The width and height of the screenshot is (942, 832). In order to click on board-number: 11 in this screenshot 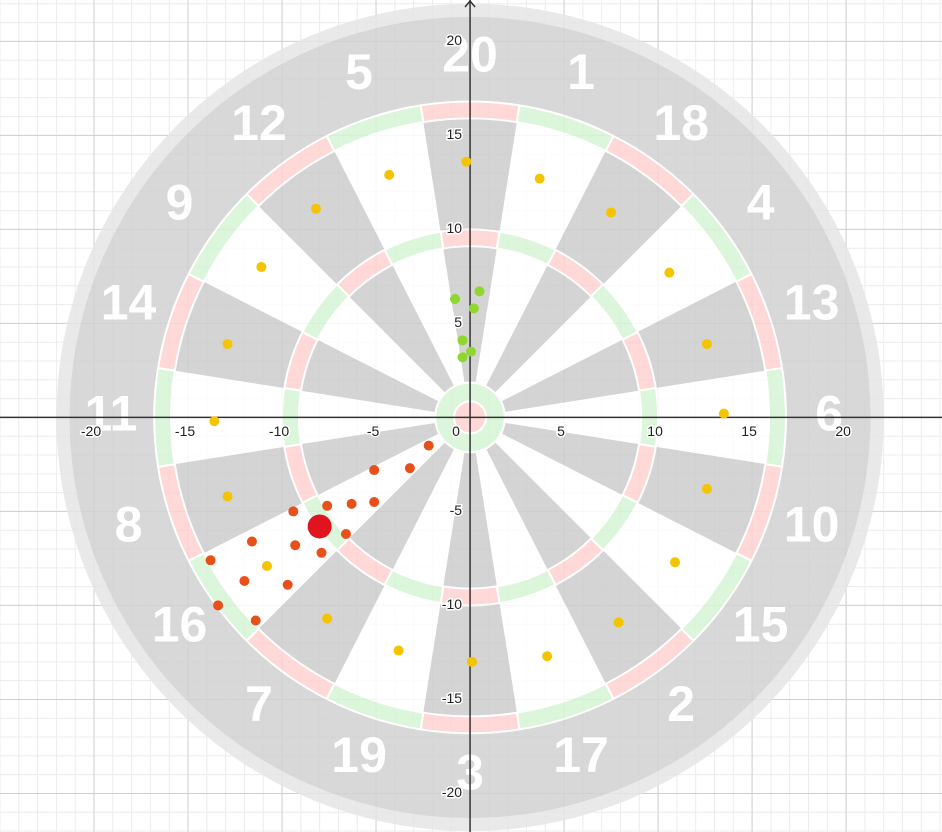, I will do `click(111, 414)`.